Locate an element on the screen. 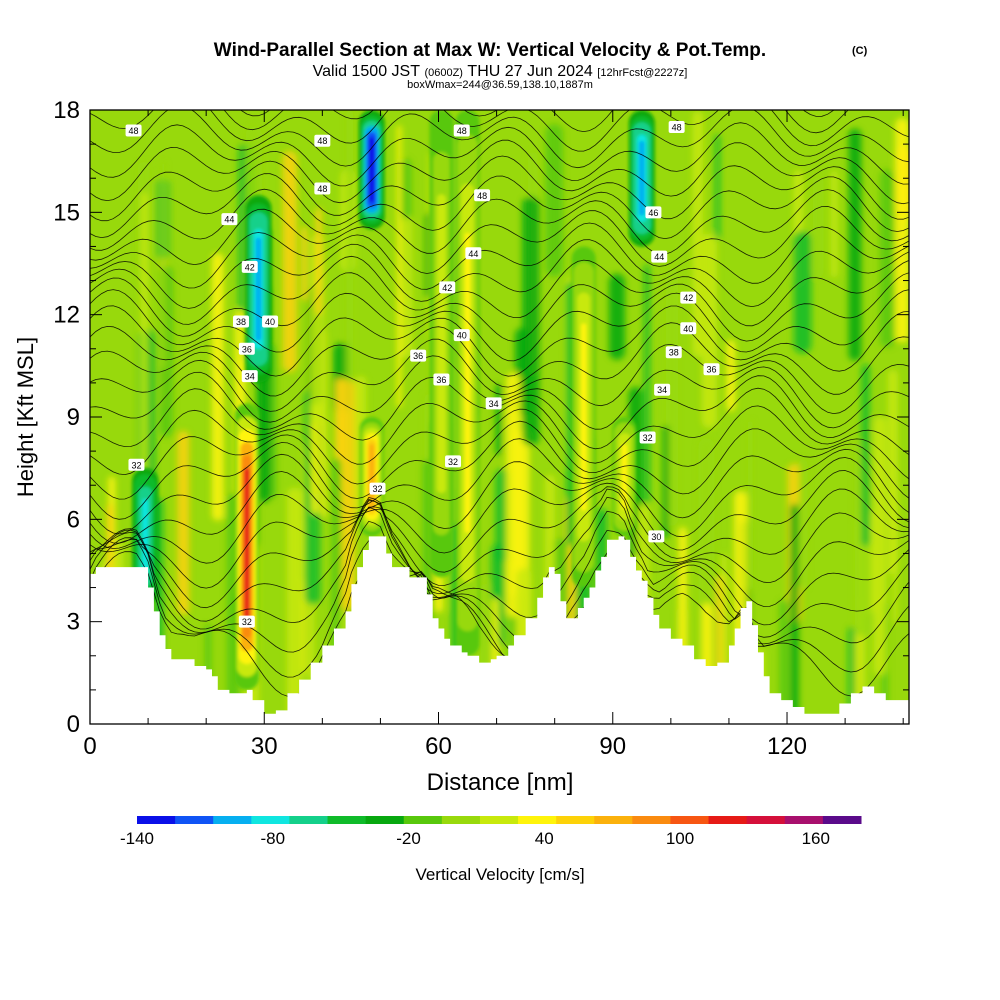 This screenshot has height=1000, width=1000. contour-label: 38 is located at coordinates (673, 352).